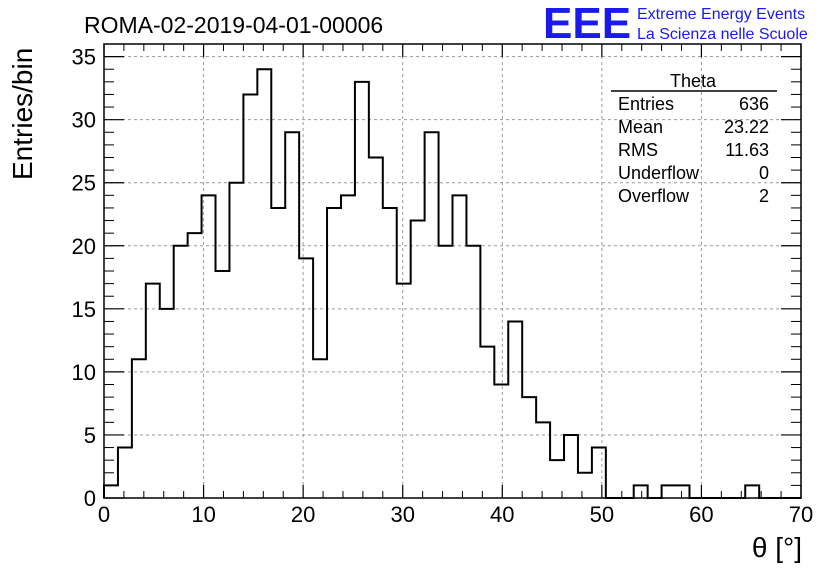 Image resolution: width=836 pixels, height=572 pixels. Describe the element at coordinates (659, 173) in the screenshot. I see `stats-label-underflow: Underflow` at that location.